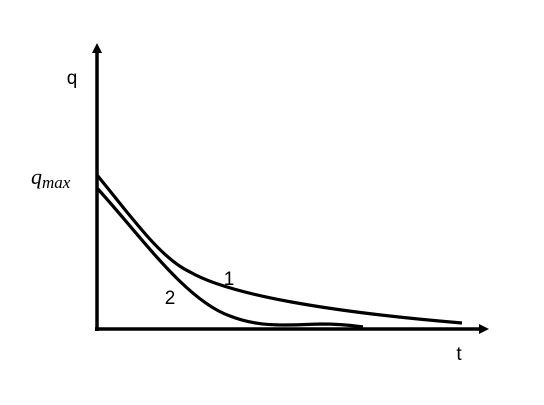 This screenshot has width=544, height=405. Describe the element at coordinates (170, 298) in the screenshot. I see `curve-label: 2` at that location.